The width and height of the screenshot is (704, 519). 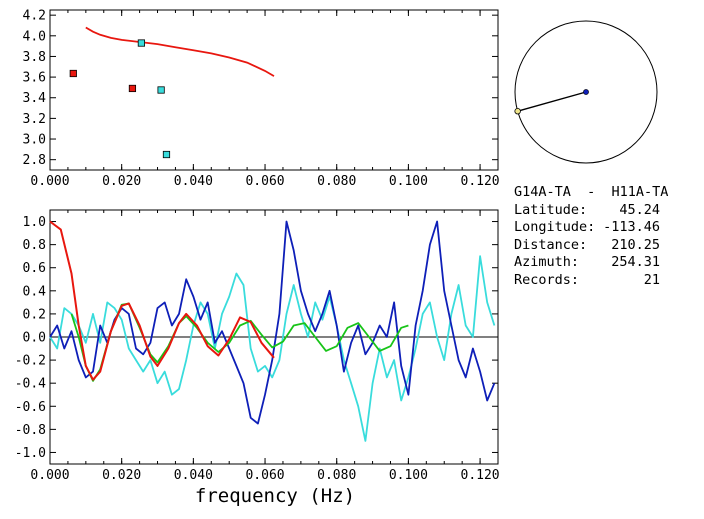 What do you see at coordinates (34, 140) in the screenshot?
I see `y-tick-label: 3.0` at bounding box center [34, 140].